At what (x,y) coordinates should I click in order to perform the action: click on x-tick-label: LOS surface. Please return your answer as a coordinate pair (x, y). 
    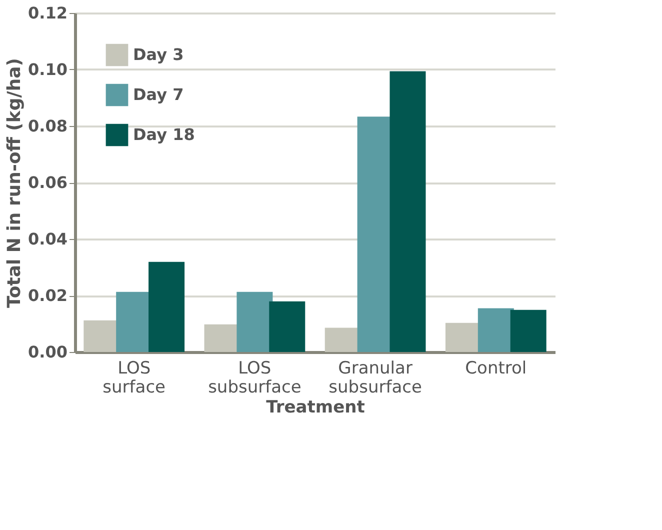
    Looking at the image, I should click on (134, 378).